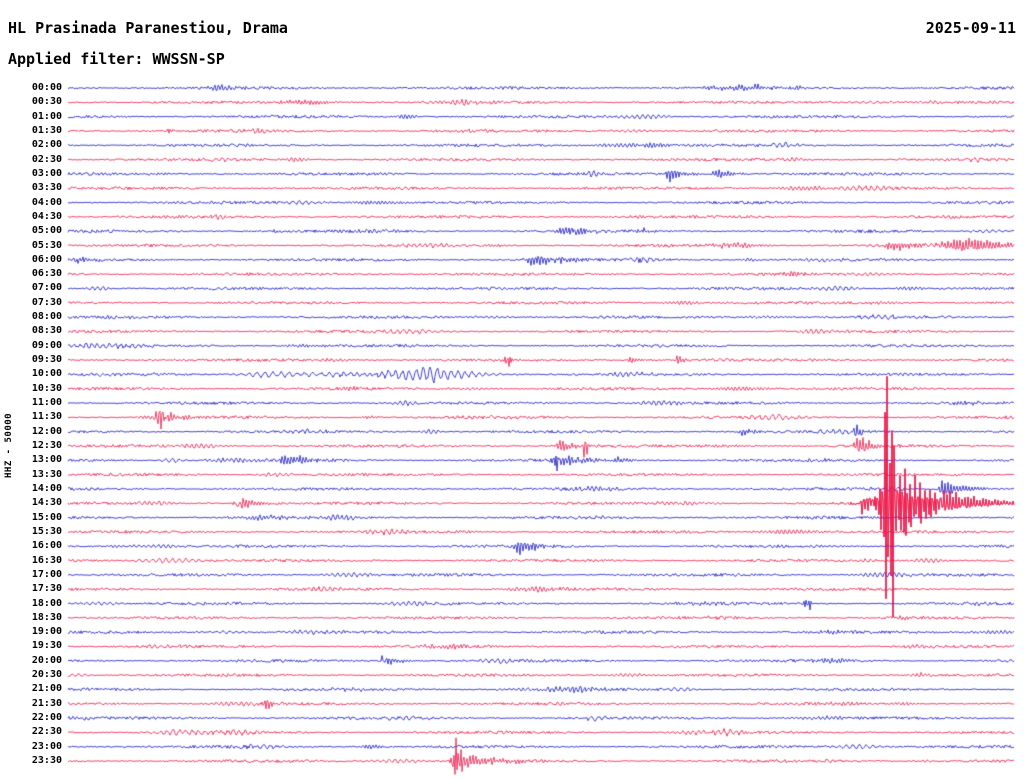 The width and height of the screenshot is (1024, 780). I want to click on time-label: 12:30, so click(46, 445).